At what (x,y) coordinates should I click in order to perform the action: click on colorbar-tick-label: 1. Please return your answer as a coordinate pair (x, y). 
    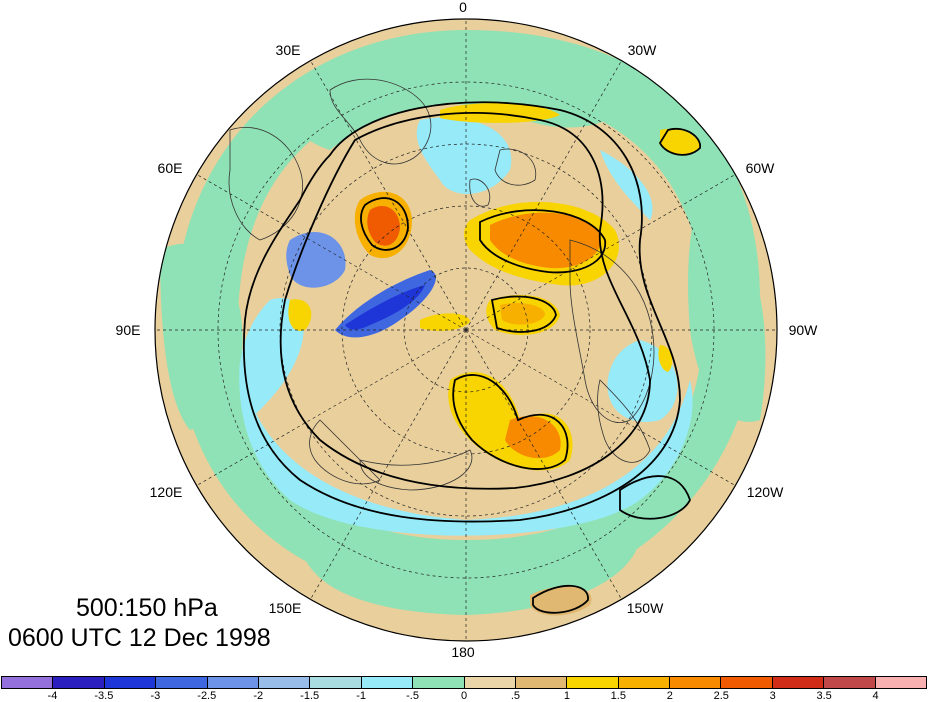
    Looking at the image, I should click on (566, 696).